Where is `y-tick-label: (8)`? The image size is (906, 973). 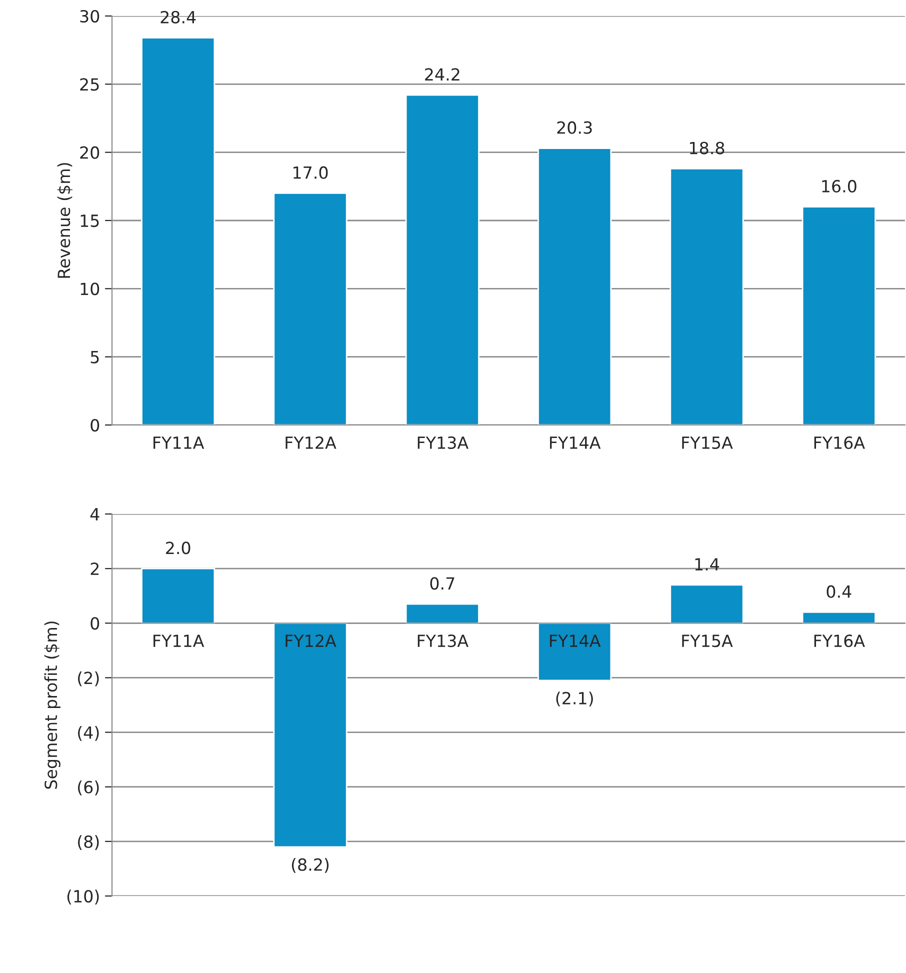
y-tick-label: (8) is located at coordinates (88, 842).